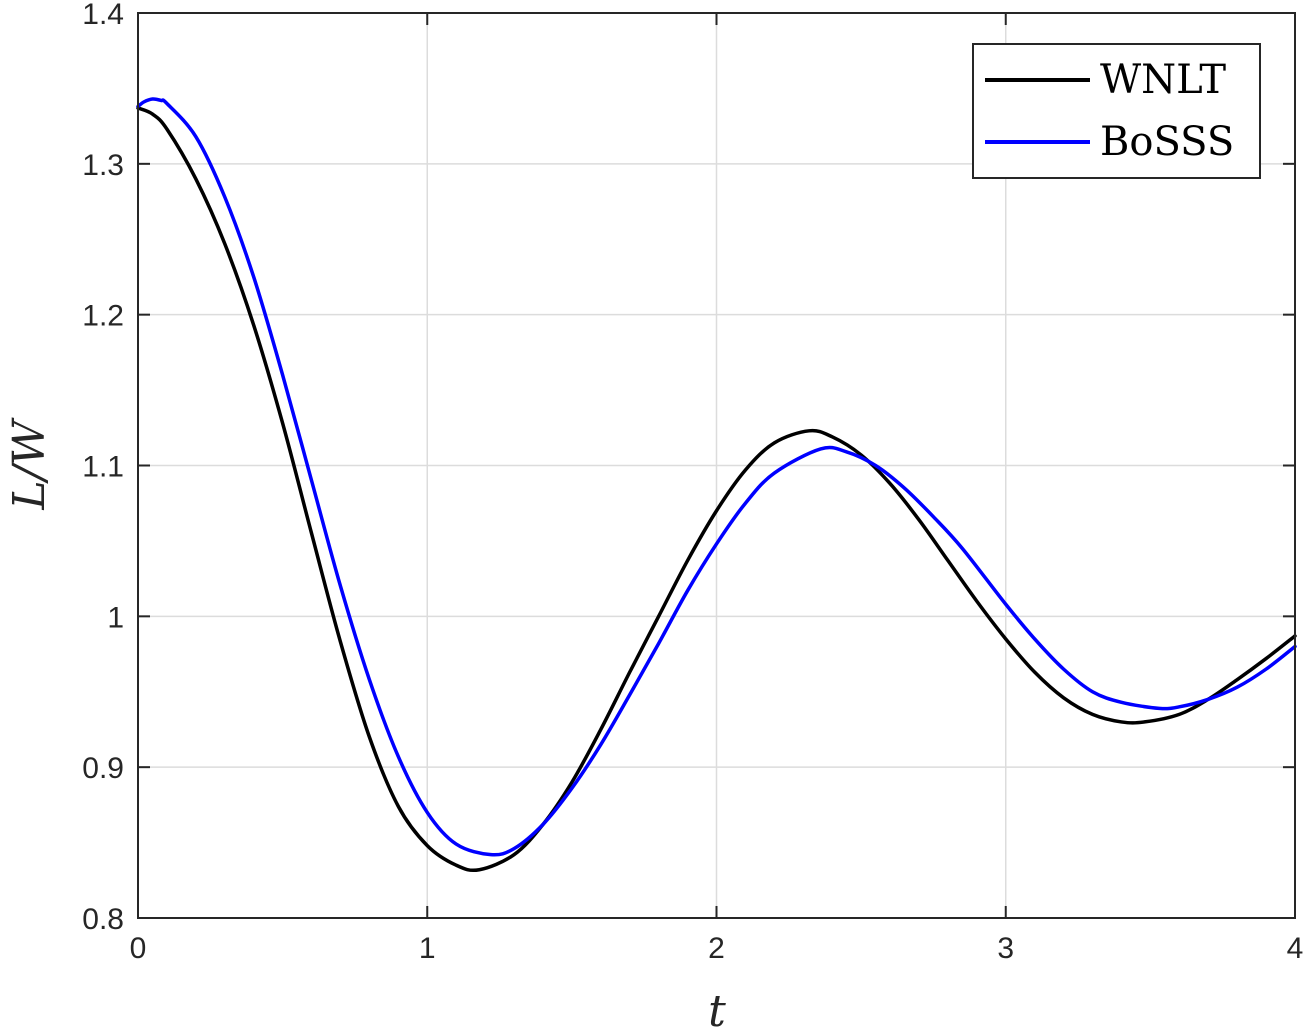 The image size is (1305, 1029). Describe the element at coordinates (103, 165) in the screenshot. I see `y-tick-label: 1.3` at that location.